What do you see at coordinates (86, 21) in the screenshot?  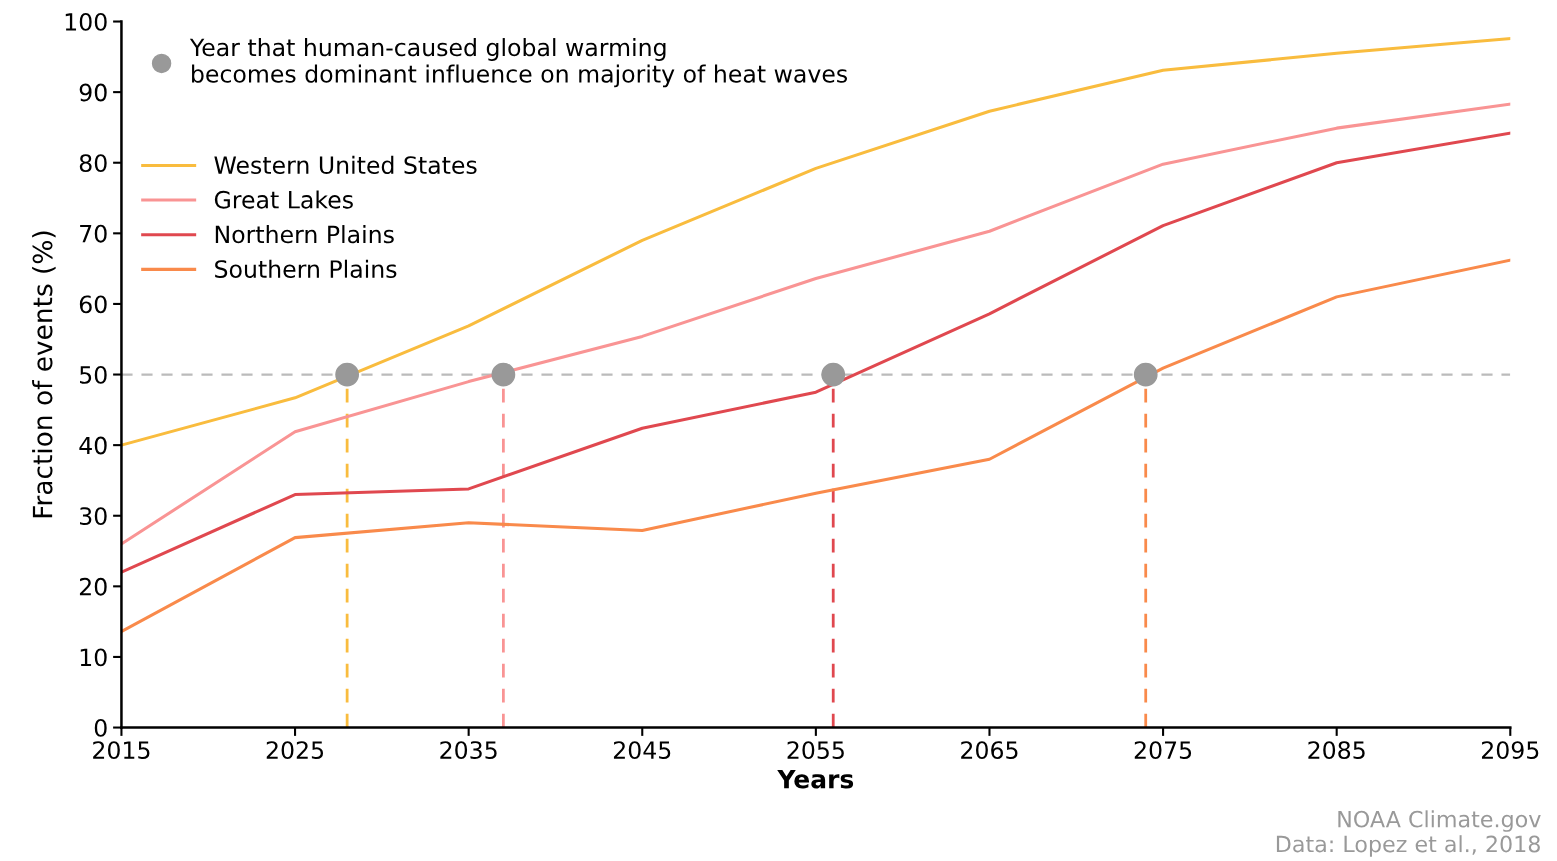 I see `y-tick-label: 100` at bounding box center [86, 21].